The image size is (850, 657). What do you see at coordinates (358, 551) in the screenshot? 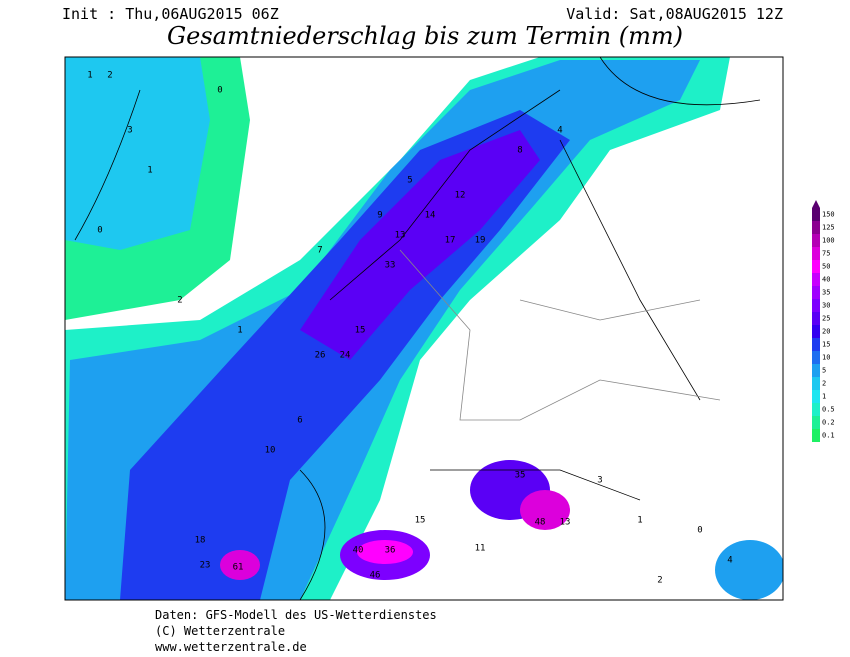
I see `precip-value: 40` at bounding box center [358, 551].